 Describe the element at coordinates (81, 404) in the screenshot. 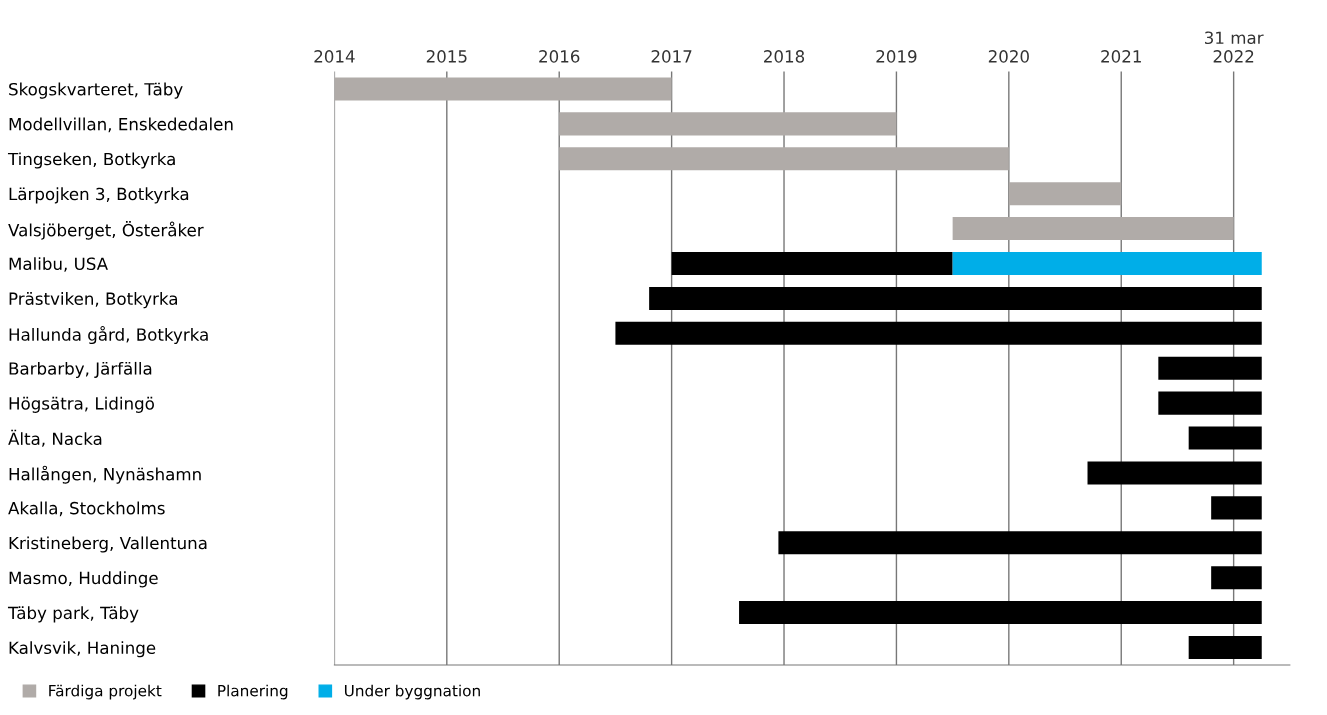

I see `y-tick-label: Högsätra, Lidingö` at that location.